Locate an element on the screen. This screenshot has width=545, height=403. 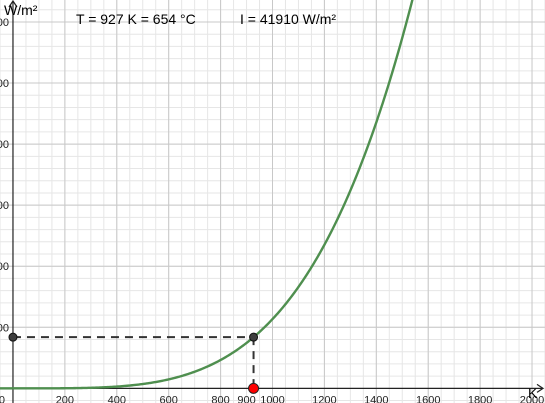
y-tick-label: 50000 is located at coordinates (4, 328).